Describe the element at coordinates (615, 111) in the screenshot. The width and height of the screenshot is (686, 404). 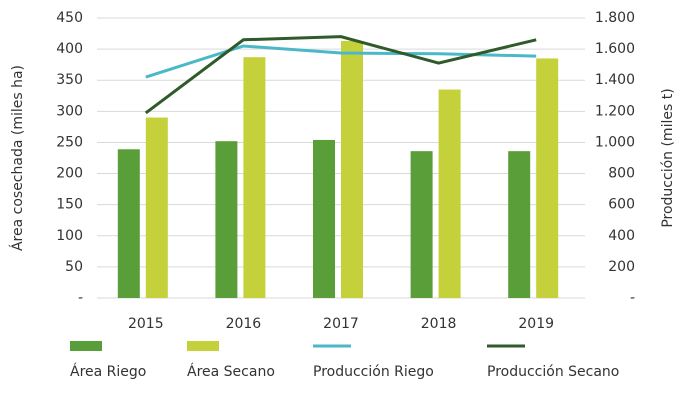
I see `y2-tick-label: 1.200` at that location.